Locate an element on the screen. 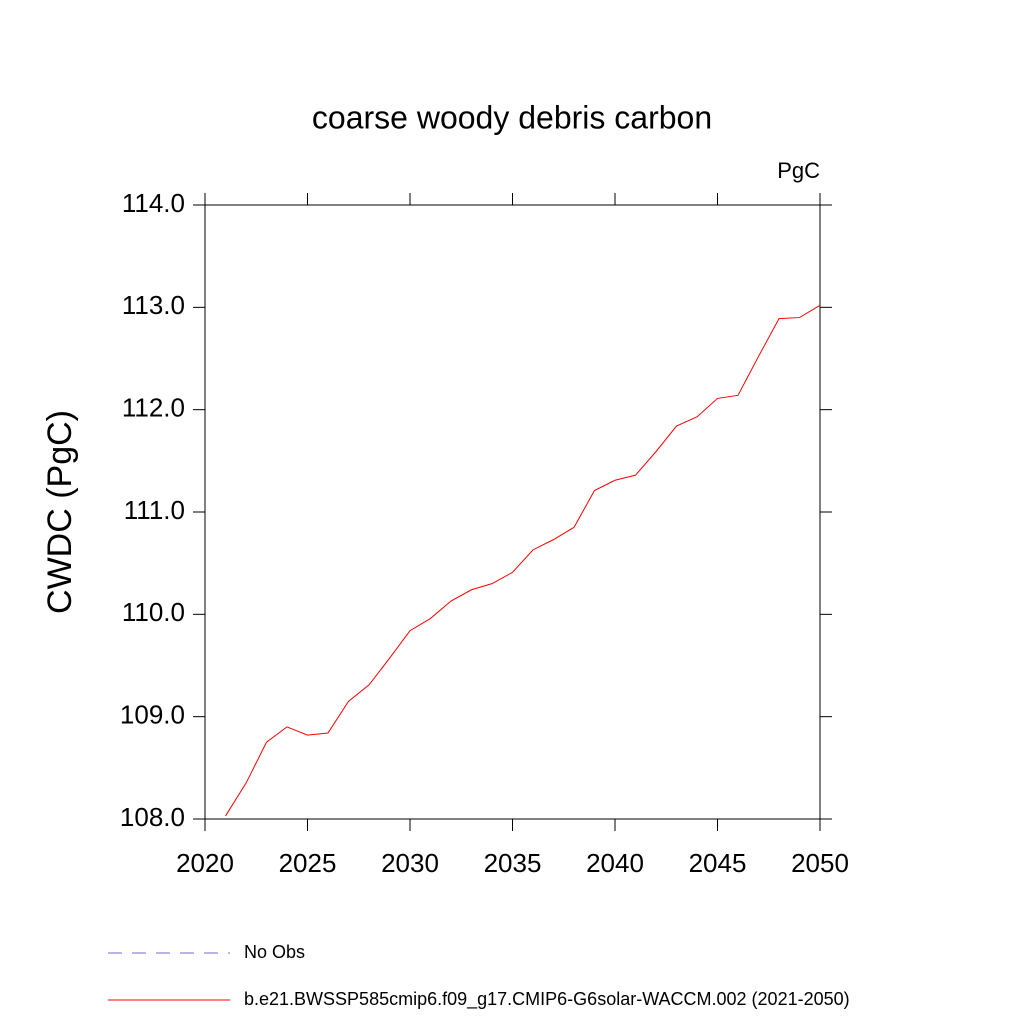  x-tick-label: 2035 is located at coordinates (513, 863).